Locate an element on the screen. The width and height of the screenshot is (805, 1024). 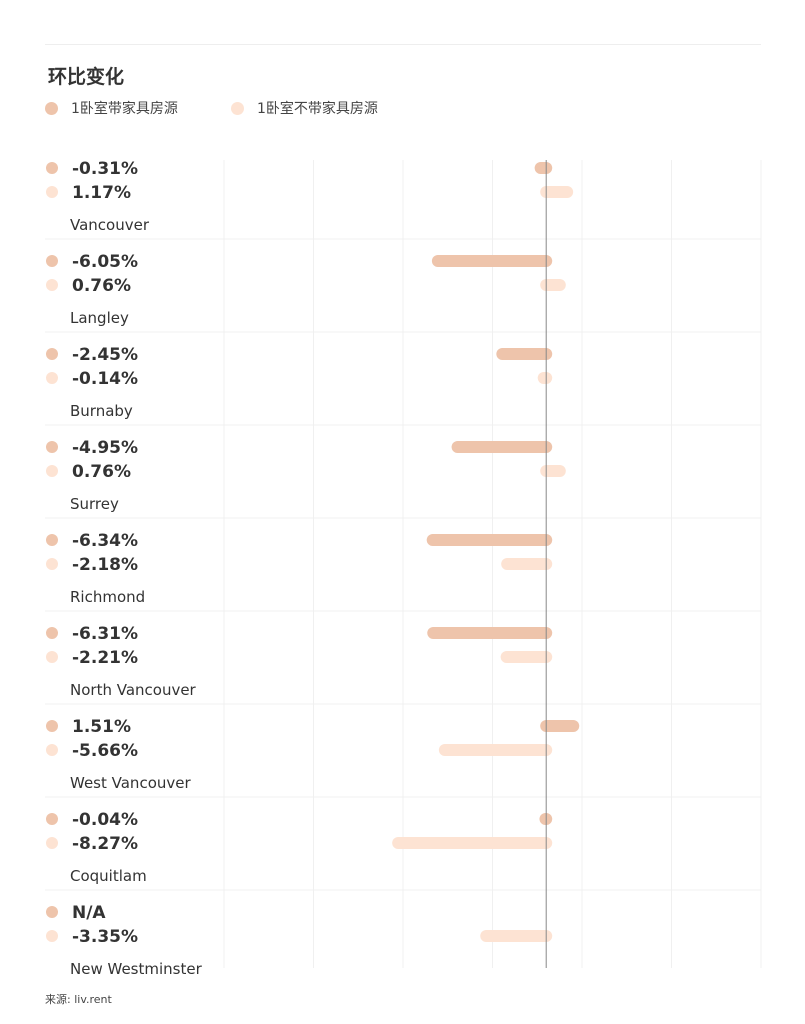
category-label: North Vancouver is located at coordinates (133, 690).